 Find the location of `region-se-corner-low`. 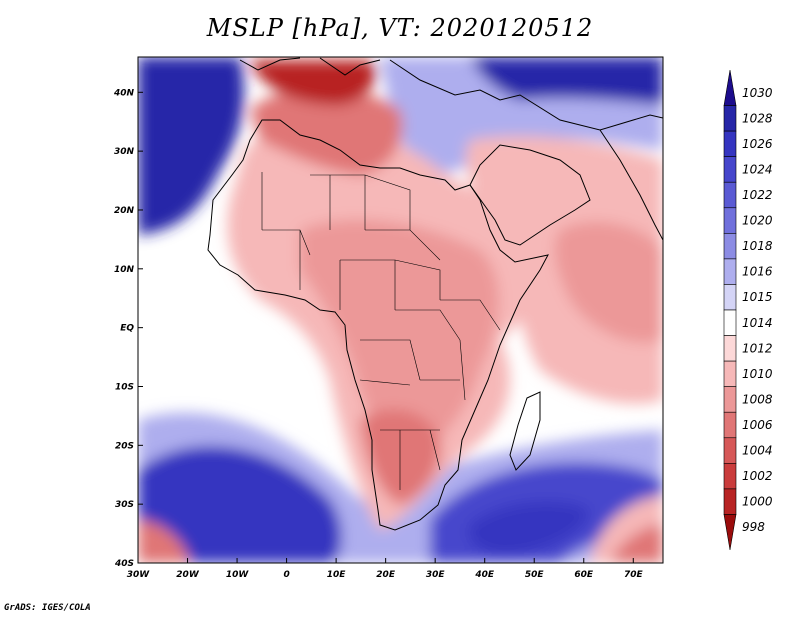

region-se-corner-low is located at coordinates (636, 544).